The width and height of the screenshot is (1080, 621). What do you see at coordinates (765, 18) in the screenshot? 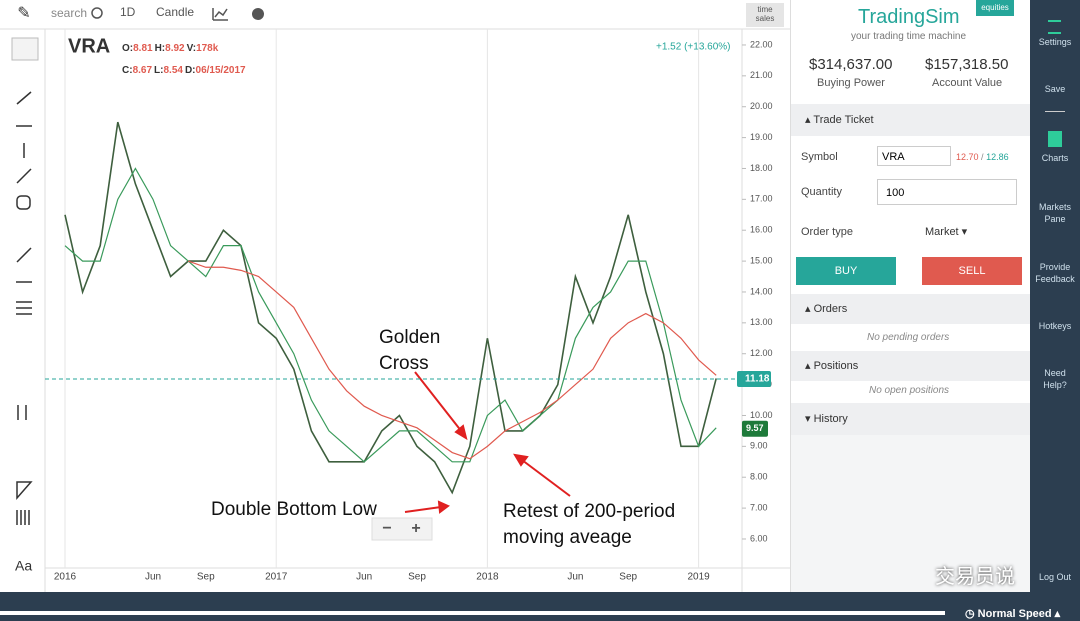
I see `time-sales-button: sales` at bounding box center [765, 18].